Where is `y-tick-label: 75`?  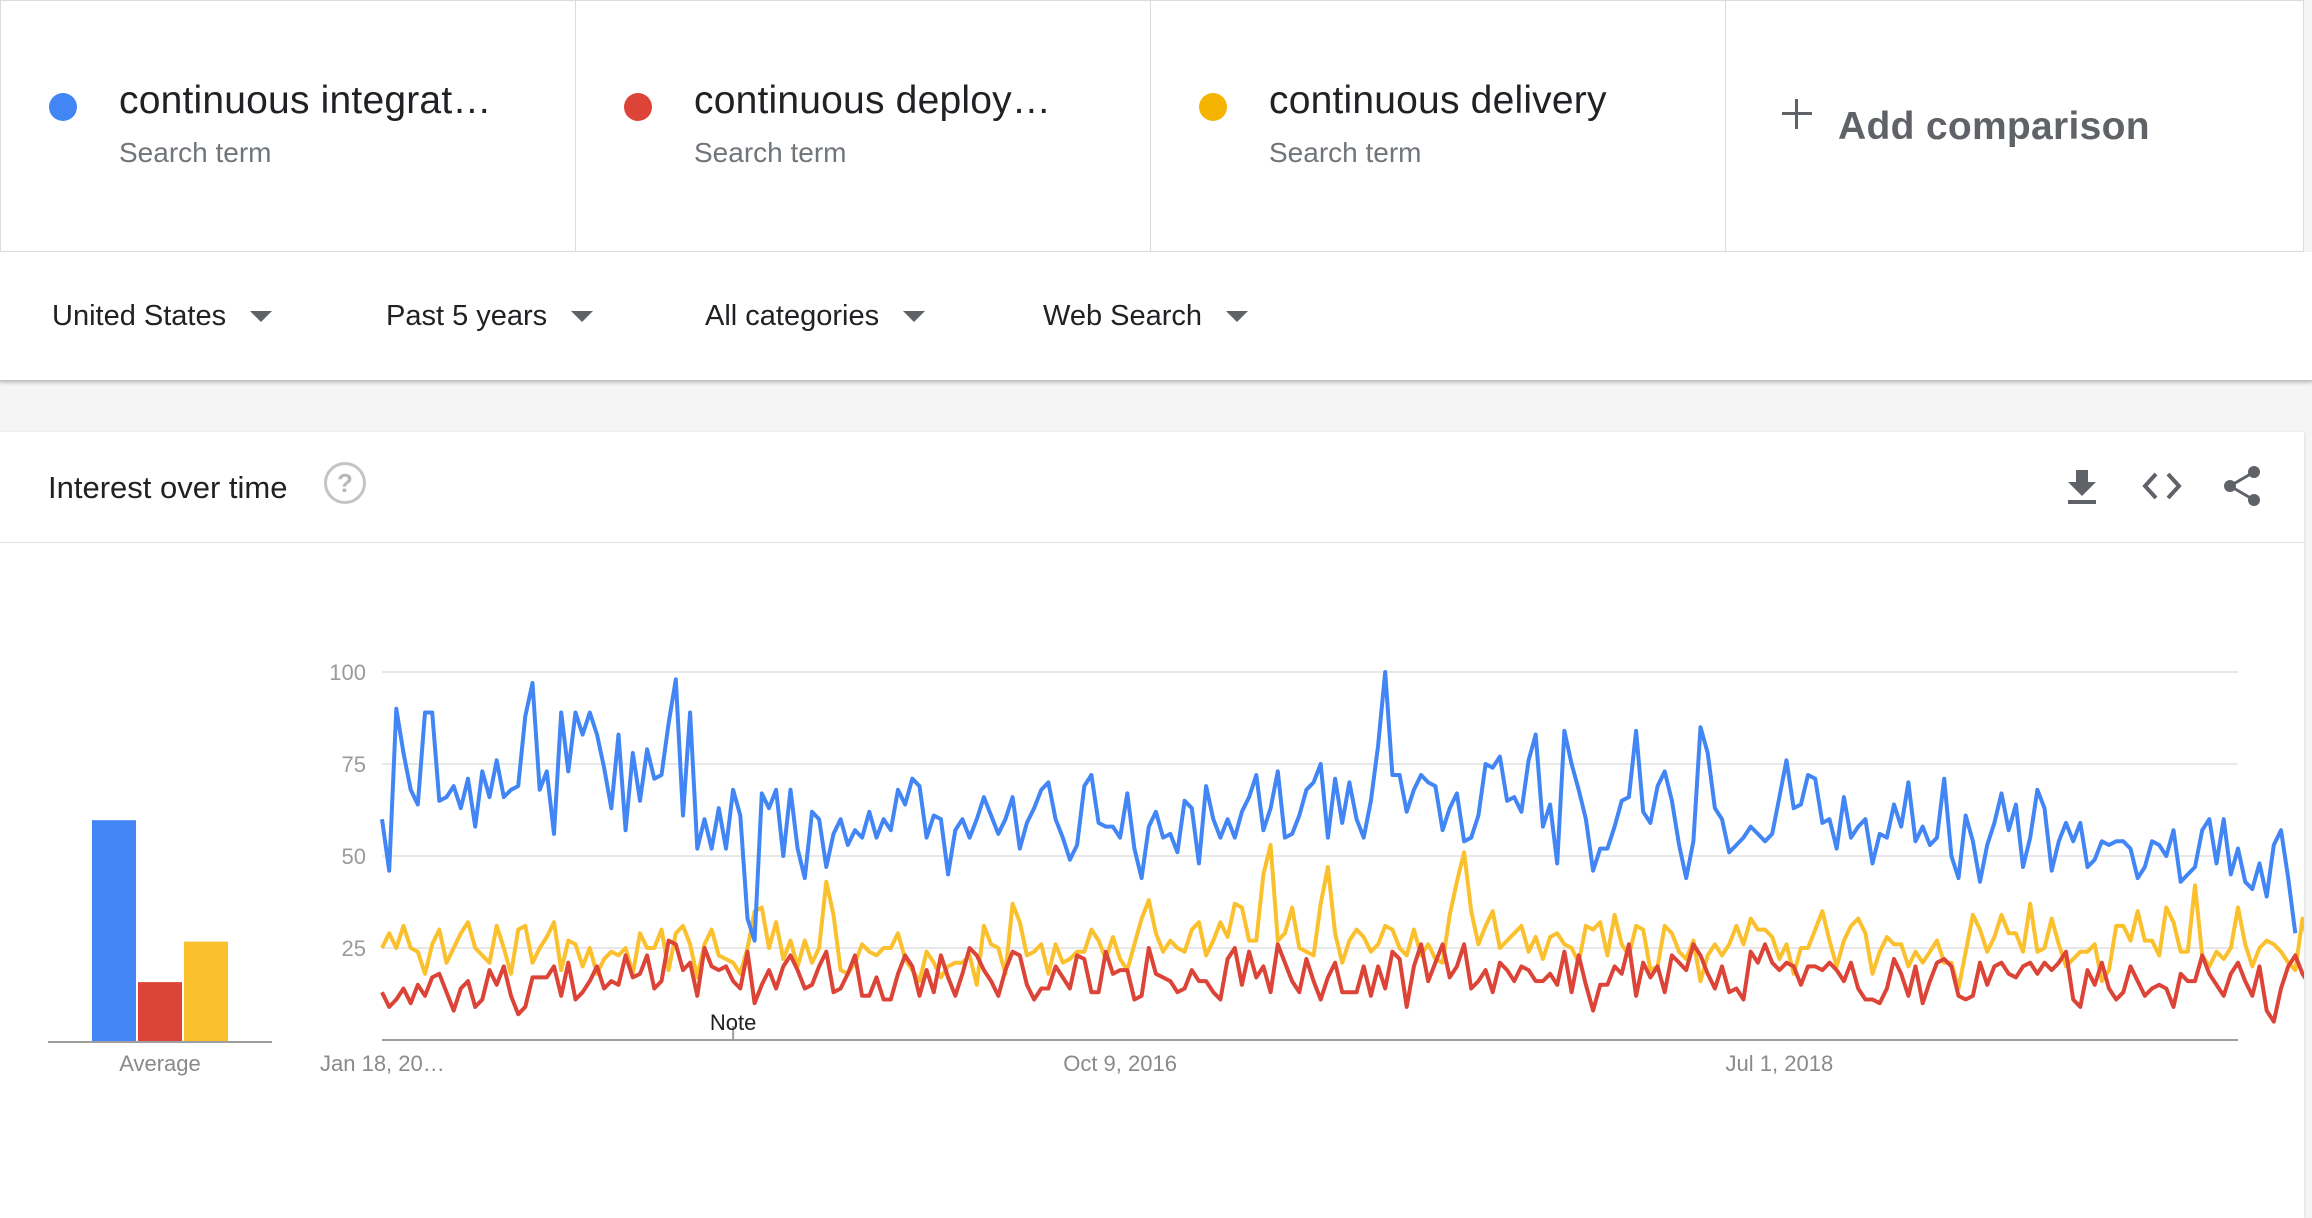
y-tick-label: 75 is located at coordinates (354, 764).